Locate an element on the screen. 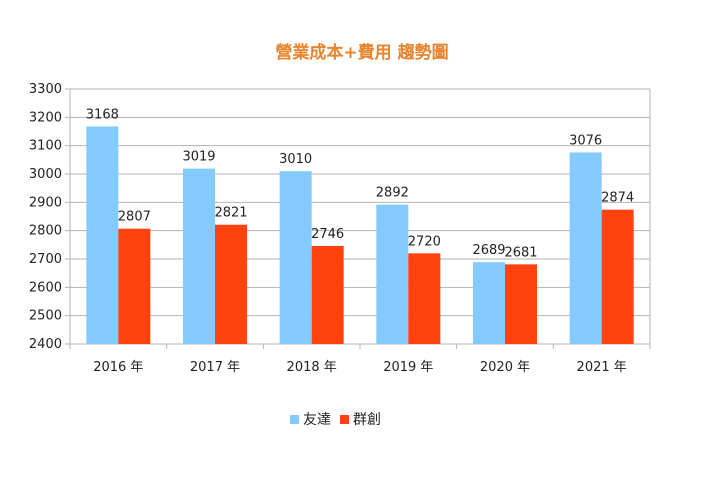 The height and width of the screenshot is (494, 720). x-tick-label: 2020 年 is located at coordinates (505, 367).